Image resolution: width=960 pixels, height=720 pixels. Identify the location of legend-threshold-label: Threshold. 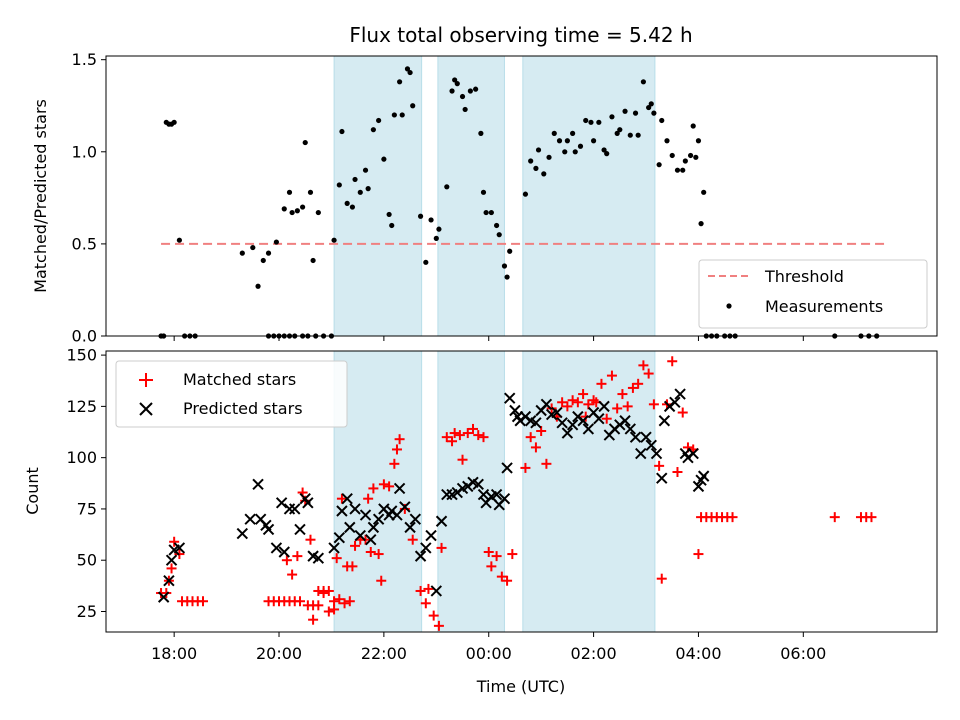
(804, 276).